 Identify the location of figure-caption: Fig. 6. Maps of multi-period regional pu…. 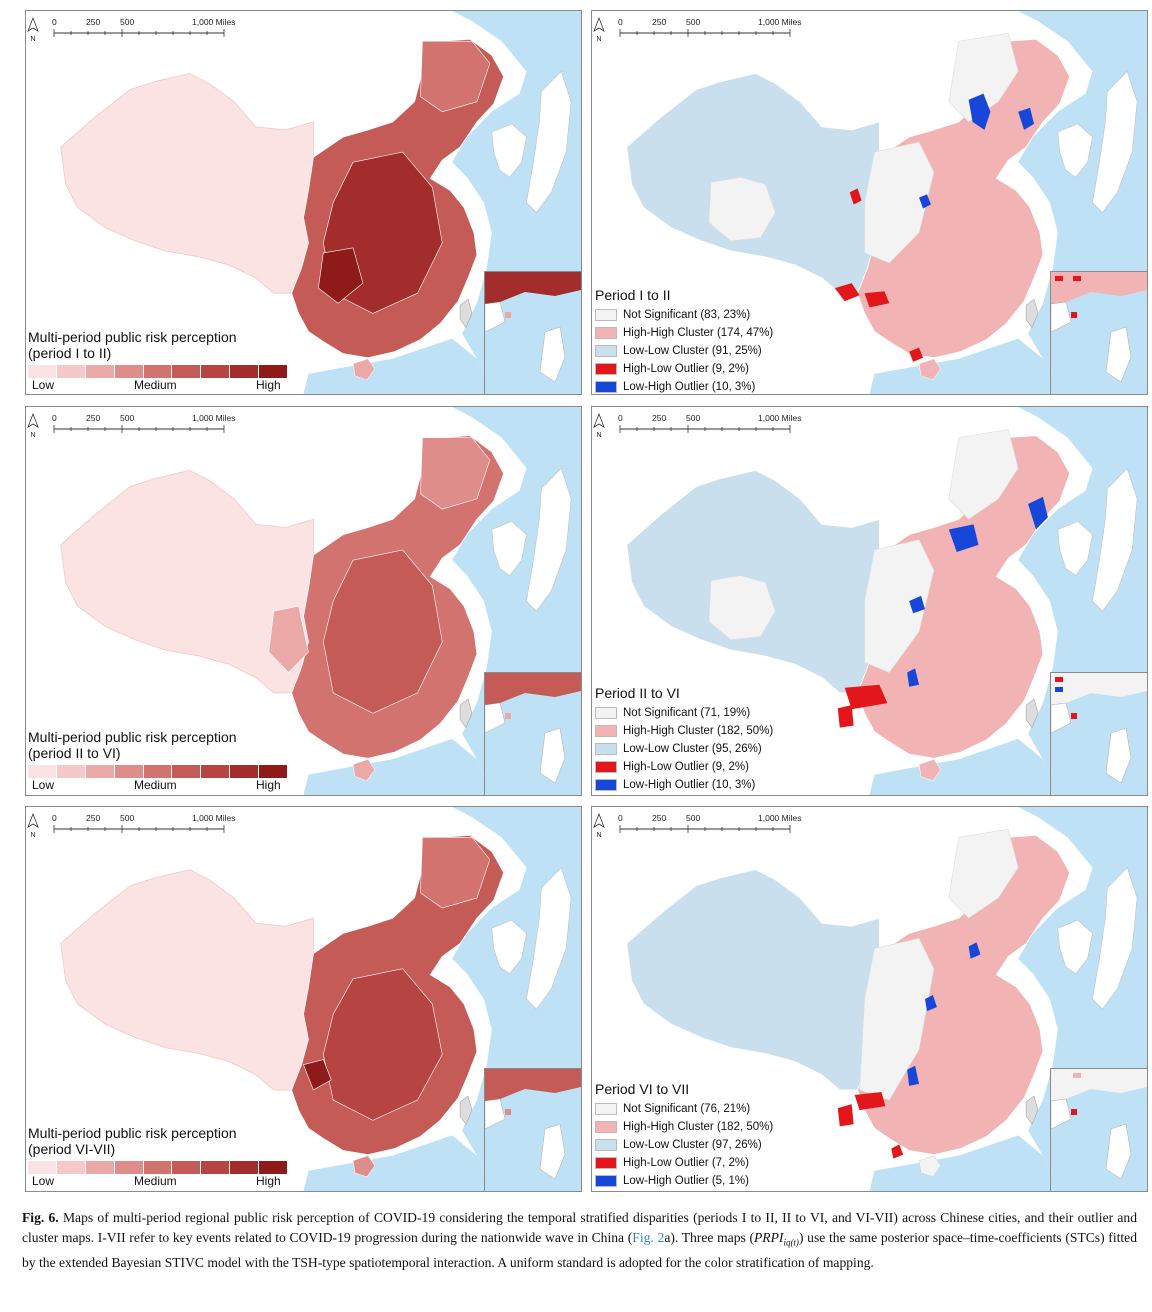
(579, 1240).